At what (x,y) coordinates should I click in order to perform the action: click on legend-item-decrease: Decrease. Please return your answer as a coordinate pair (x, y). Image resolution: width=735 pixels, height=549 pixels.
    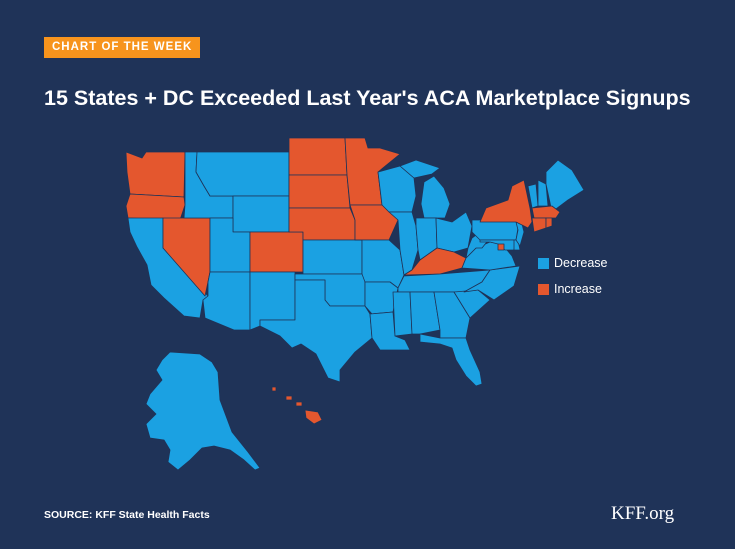
    Looking at the image, I should click on (573, 263).